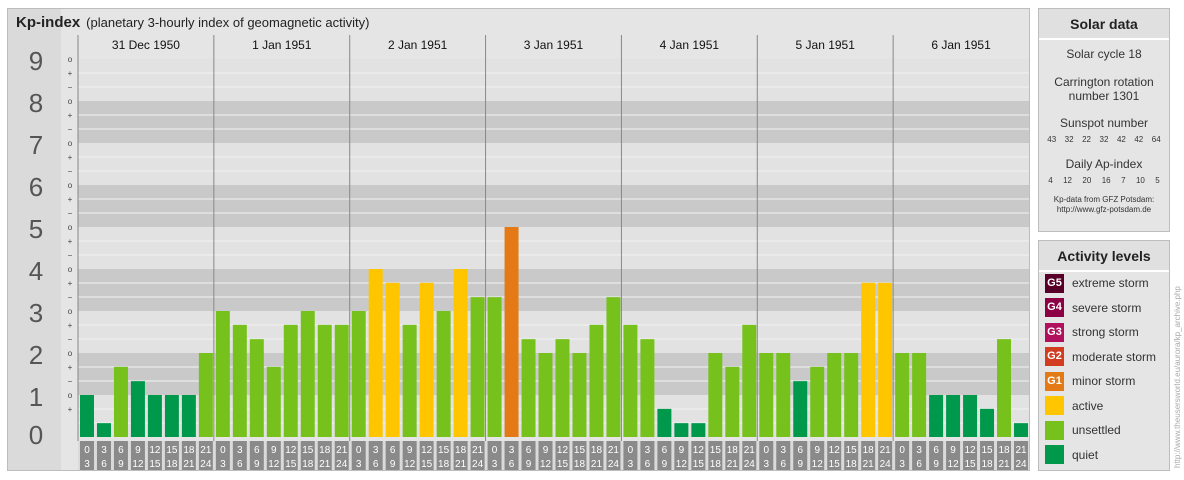 This screenshot has height=480, width=1184. What do you see at coordinates (1104, 199) in the screenshot?
I see `credit-line1: Kp-data from GFZ Potsdam:` at bounding box center [1104, 199].